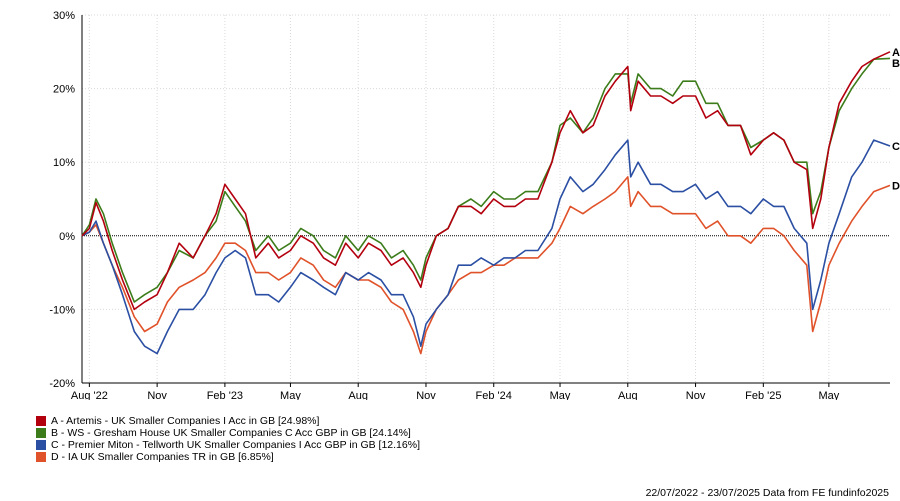  I want to click on y-tick-label: -20%, so click(62, 384).